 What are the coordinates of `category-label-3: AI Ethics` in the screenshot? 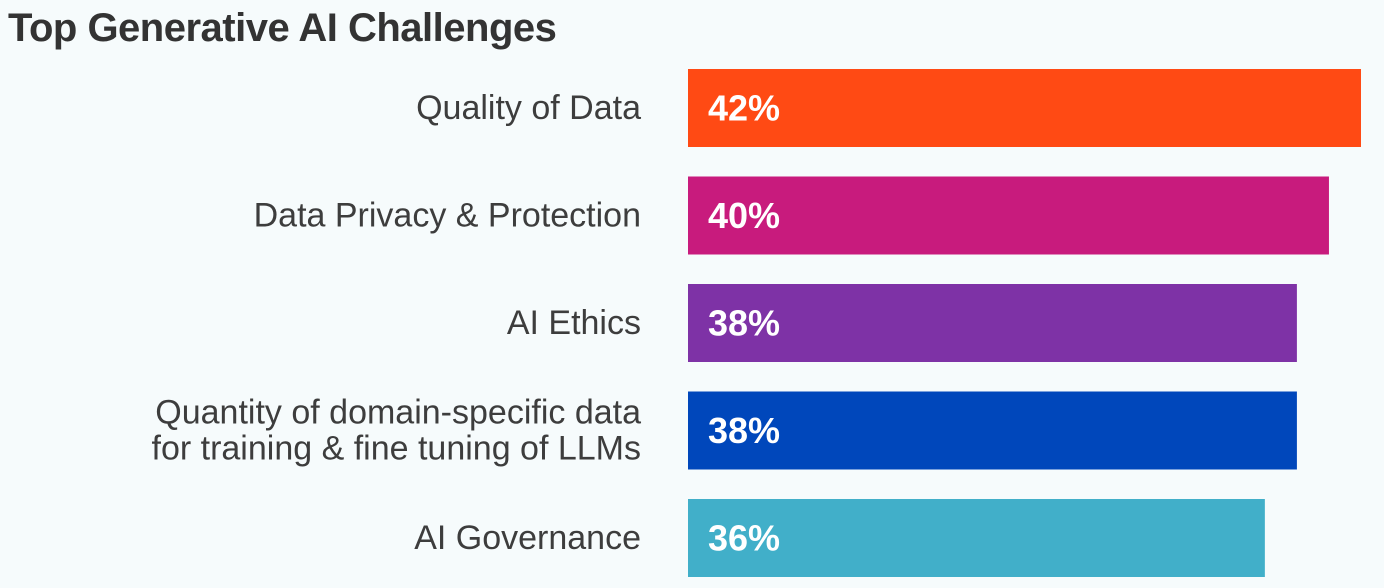 It's located at (574, 323).